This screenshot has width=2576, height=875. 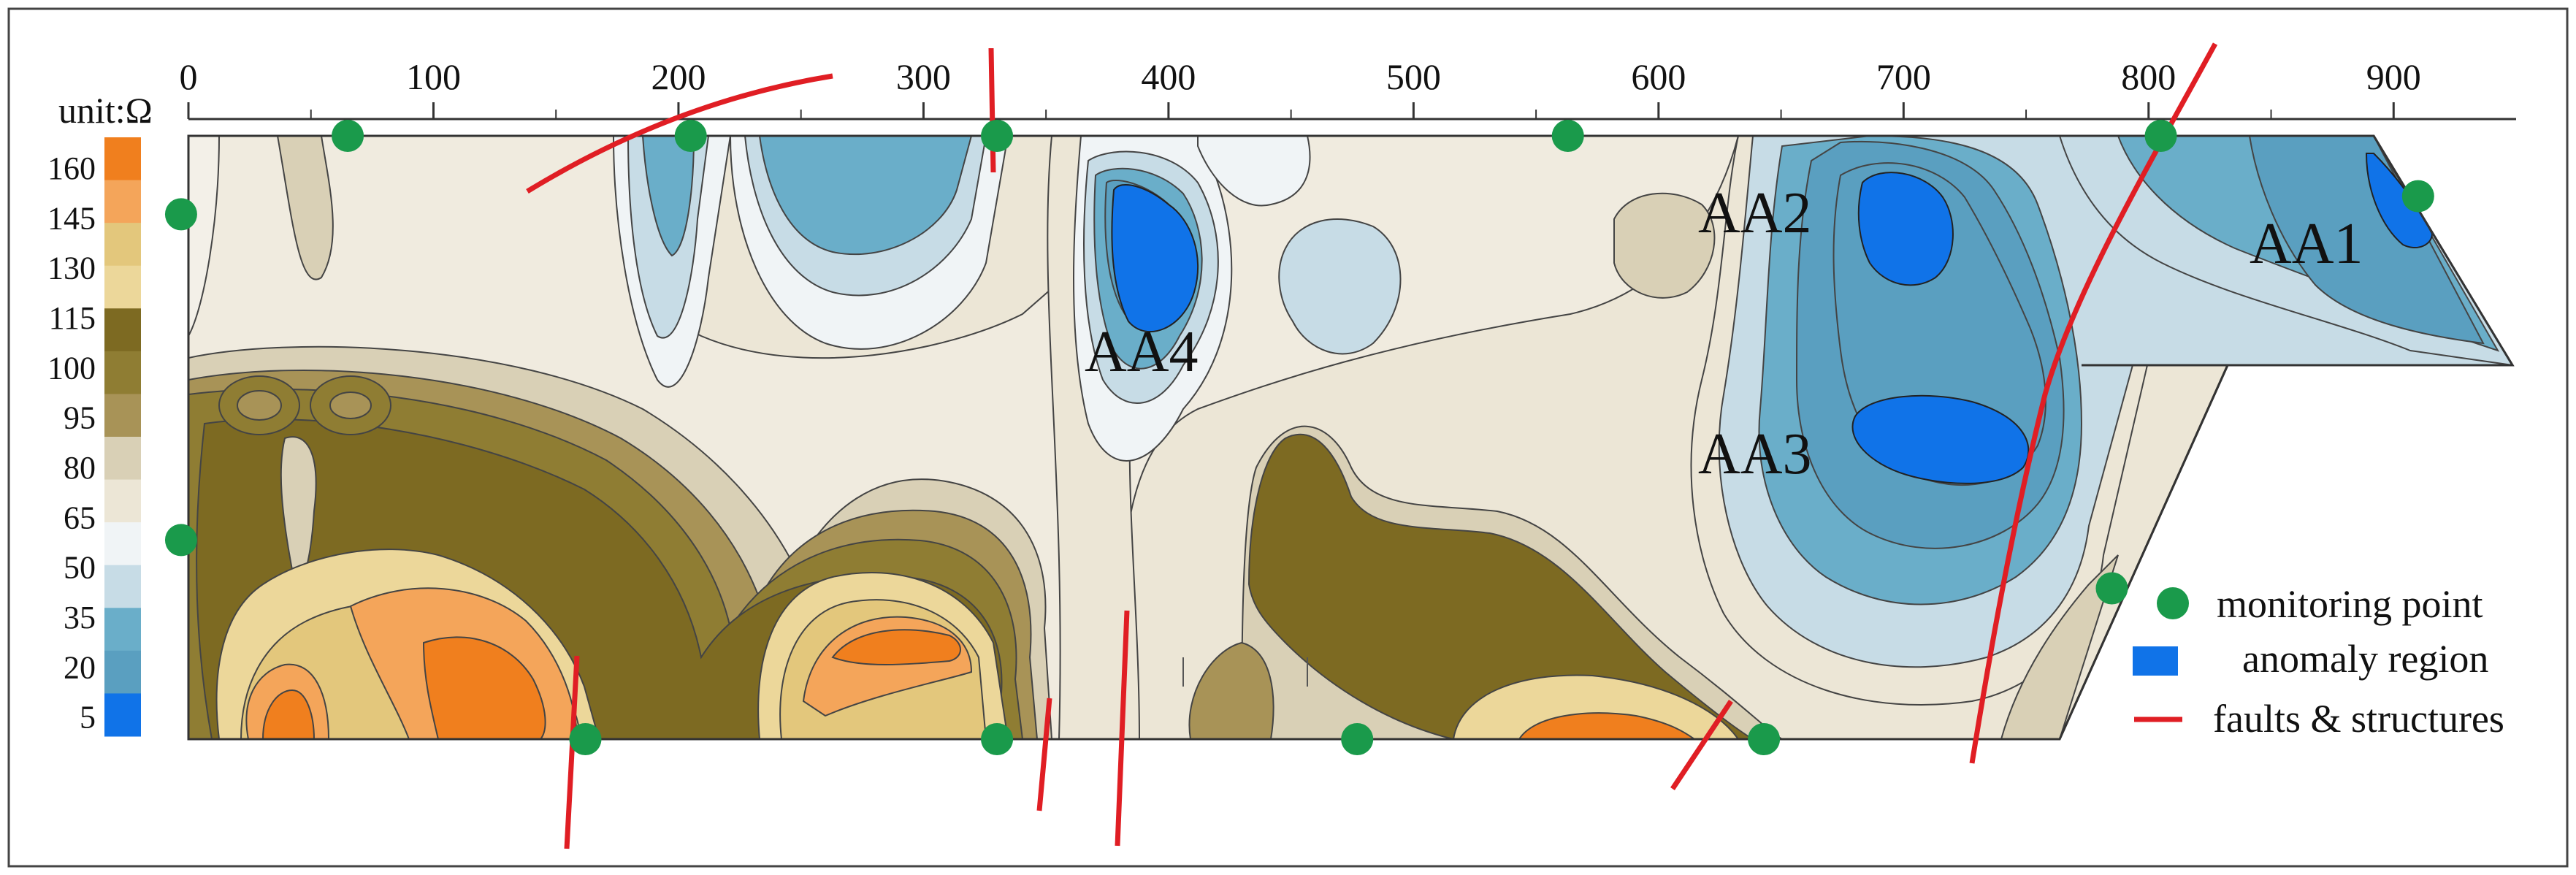 I want to click on anomaly-region-aa3, so click(x=1940, y=439).